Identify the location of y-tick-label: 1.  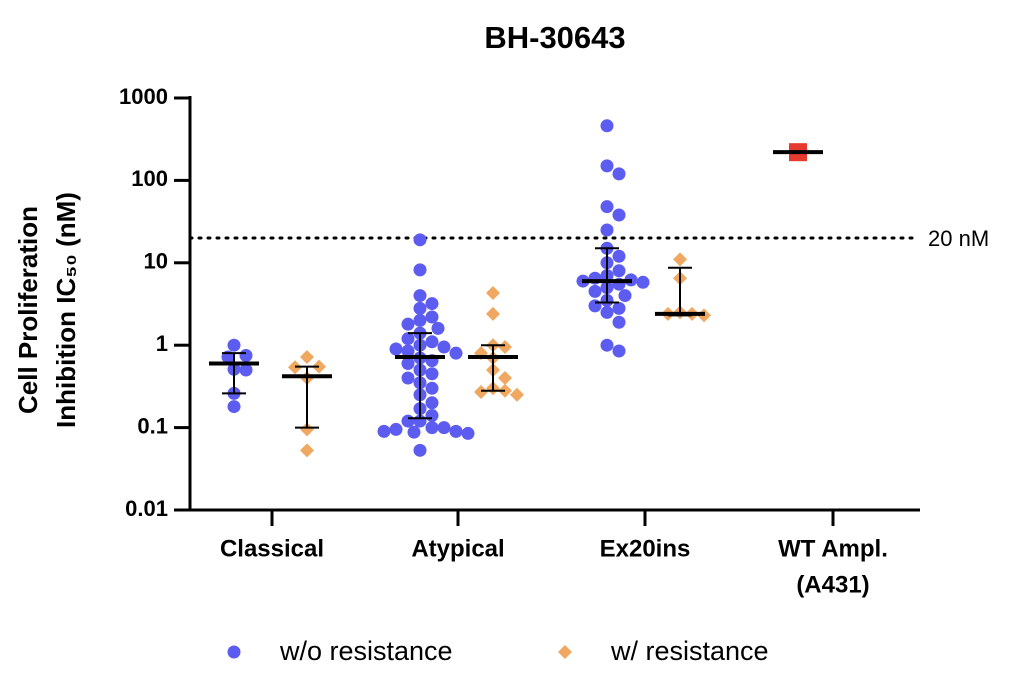
(162, 343).